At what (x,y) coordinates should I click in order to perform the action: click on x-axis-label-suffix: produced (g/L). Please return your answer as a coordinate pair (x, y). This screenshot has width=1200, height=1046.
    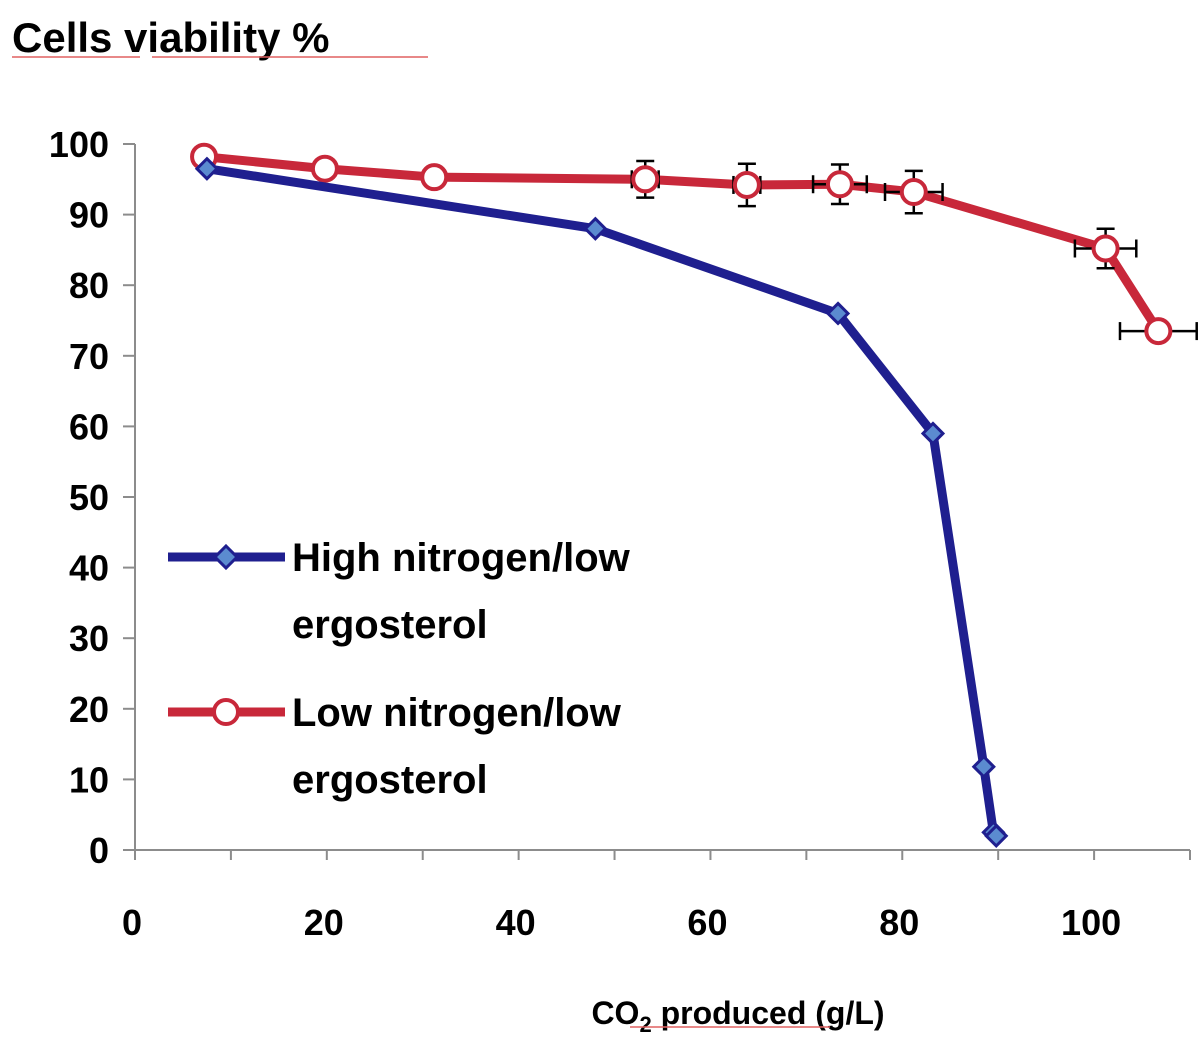
    Looking at the image, I should click on (768, 1013).